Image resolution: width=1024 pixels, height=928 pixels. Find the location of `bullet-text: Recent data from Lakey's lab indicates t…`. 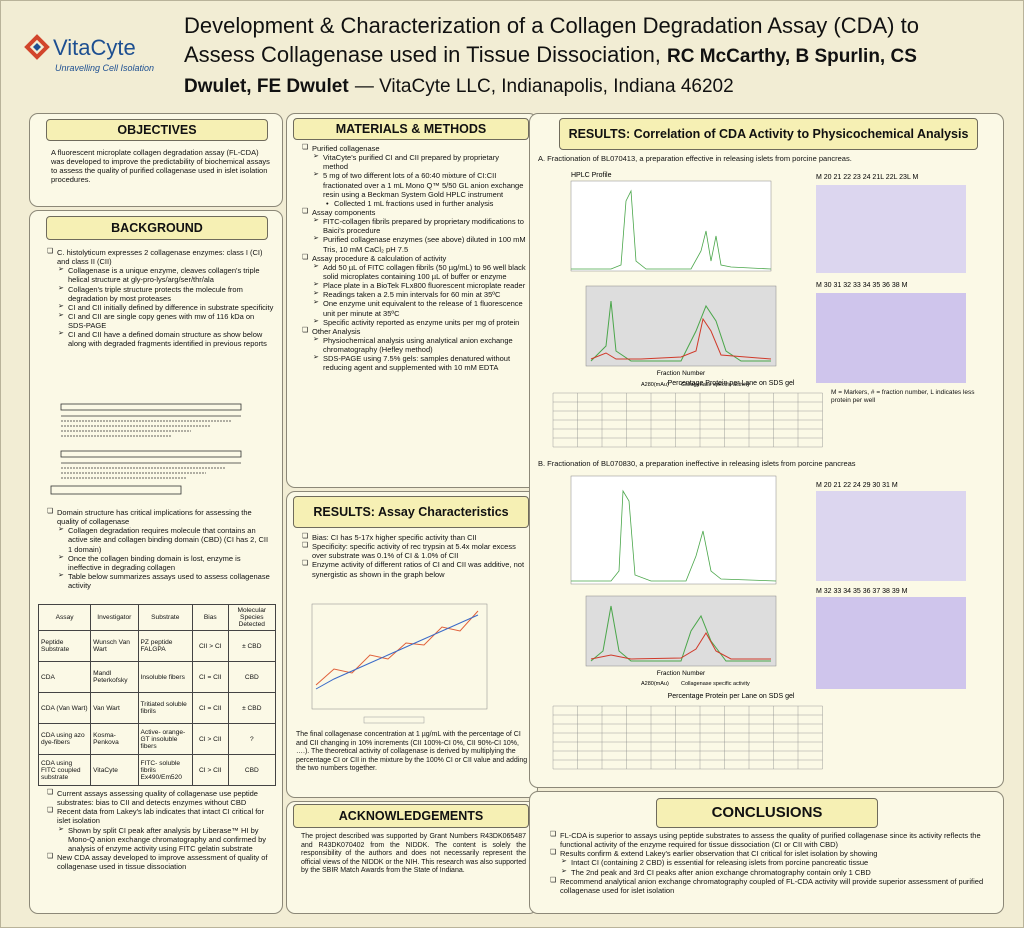

bullet-text: Recent data from Lakey's lab indicates t… is located at coordinates (160, 816).